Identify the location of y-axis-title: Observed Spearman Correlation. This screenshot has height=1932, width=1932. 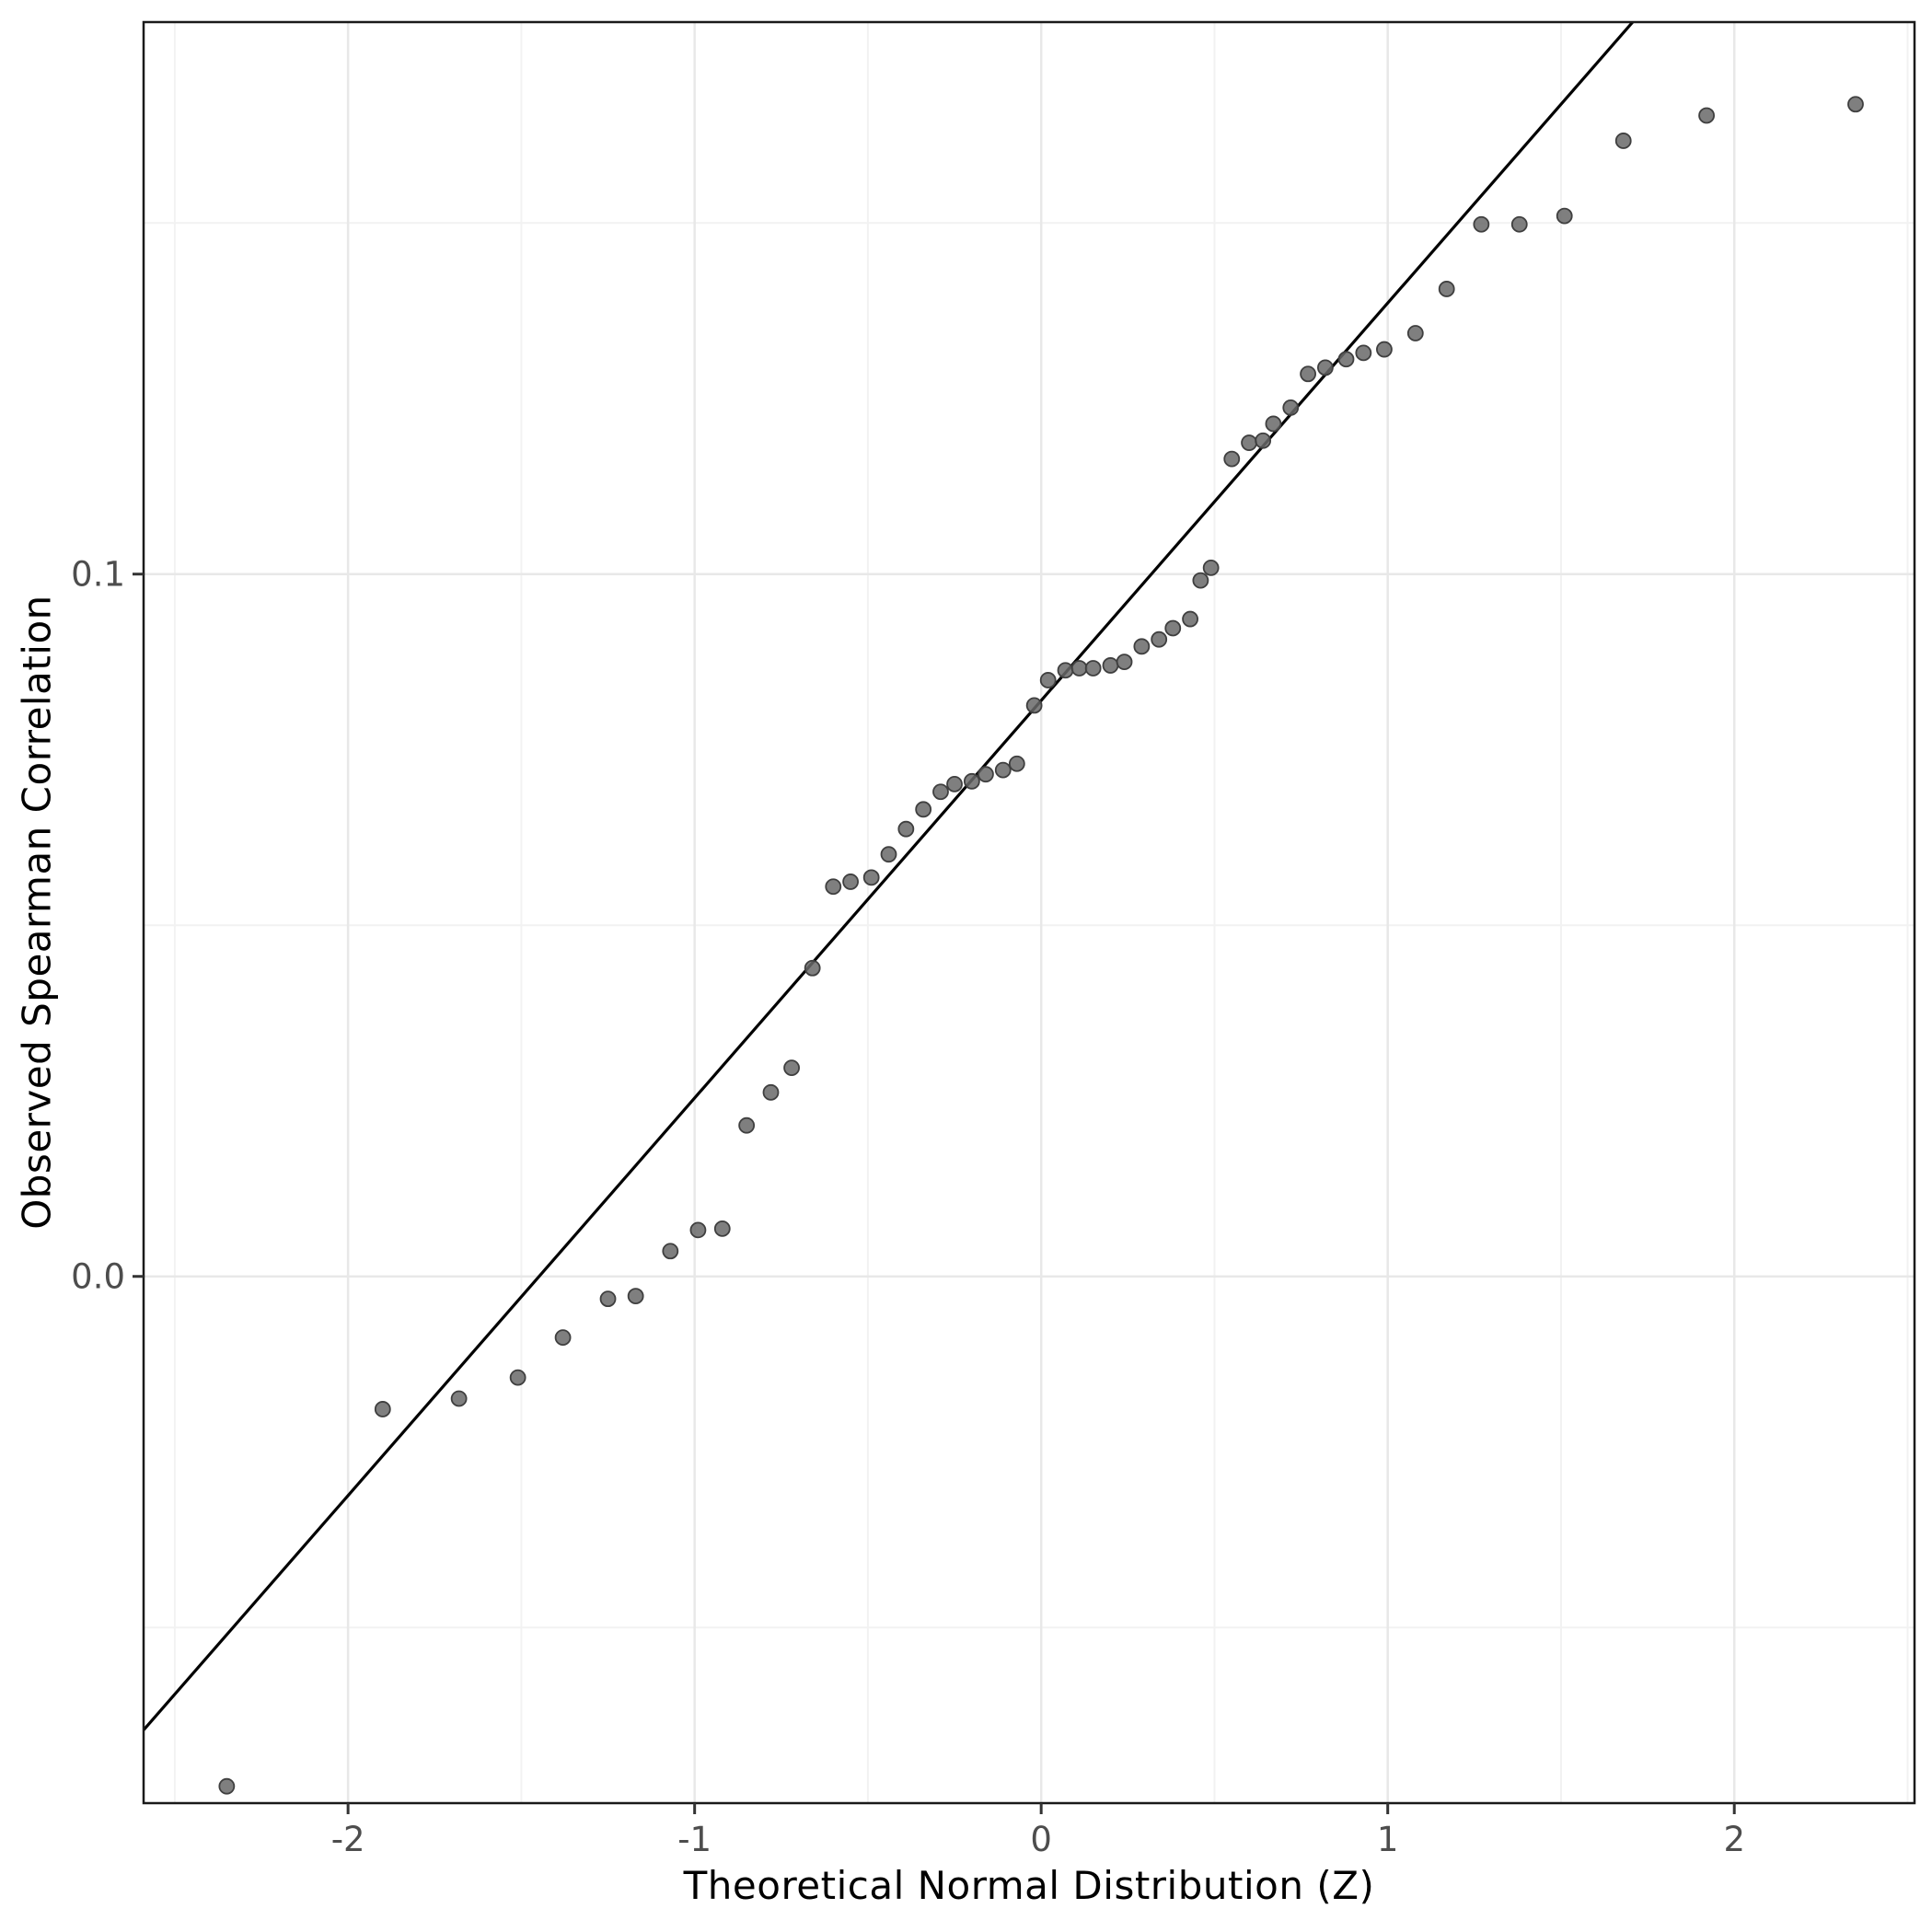
(37, 913).